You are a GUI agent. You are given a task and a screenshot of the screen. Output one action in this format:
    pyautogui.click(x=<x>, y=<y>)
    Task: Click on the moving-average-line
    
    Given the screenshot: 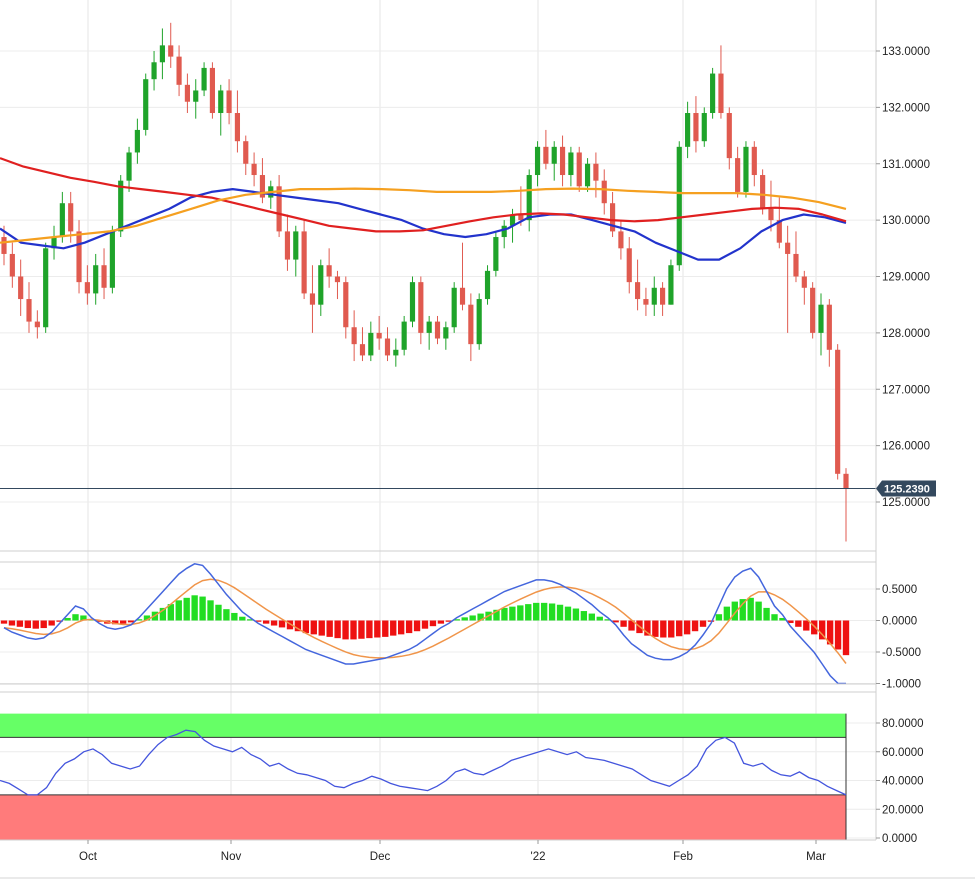 What is the action you would take?
    pyautogui.click(x=423, y=215)
    